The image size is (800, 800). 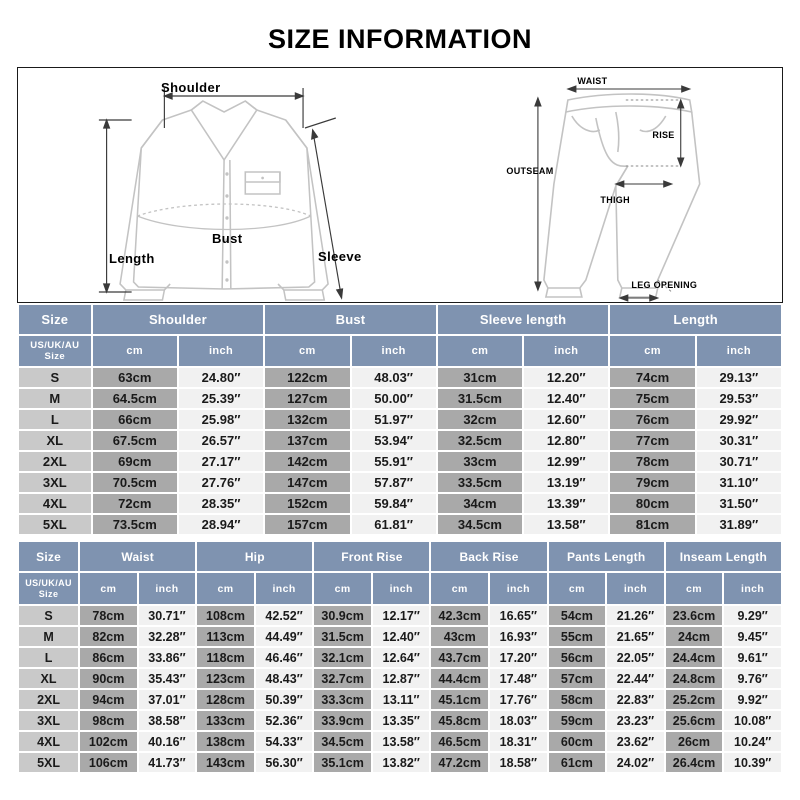 I want to click on bottoms-measure-cell: 9.76″, so click(x=752, y=678).